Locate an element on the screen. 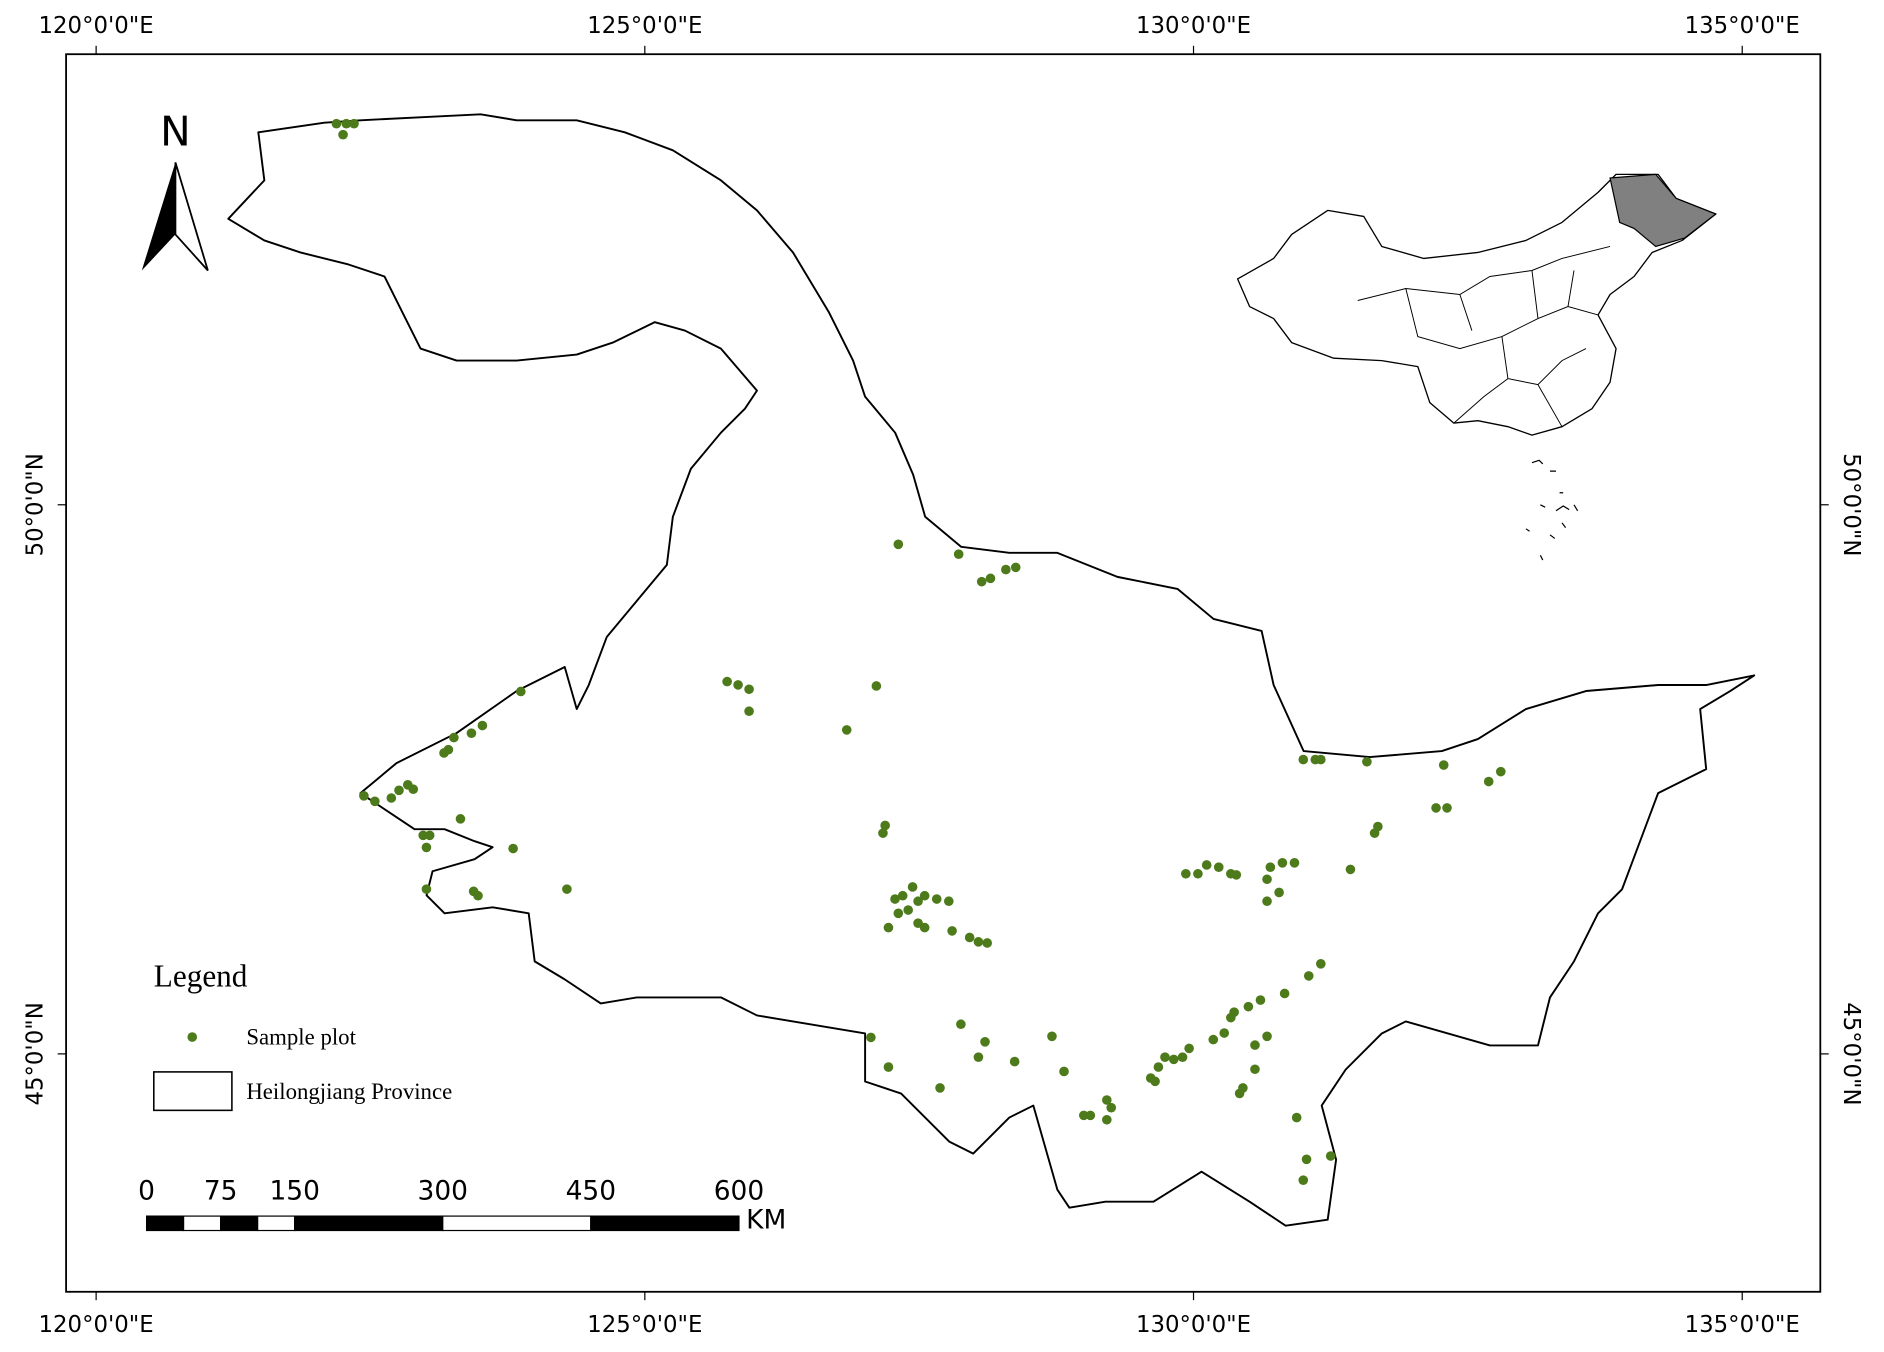  scale-label: 450 is located at coordinates (591, 1191).